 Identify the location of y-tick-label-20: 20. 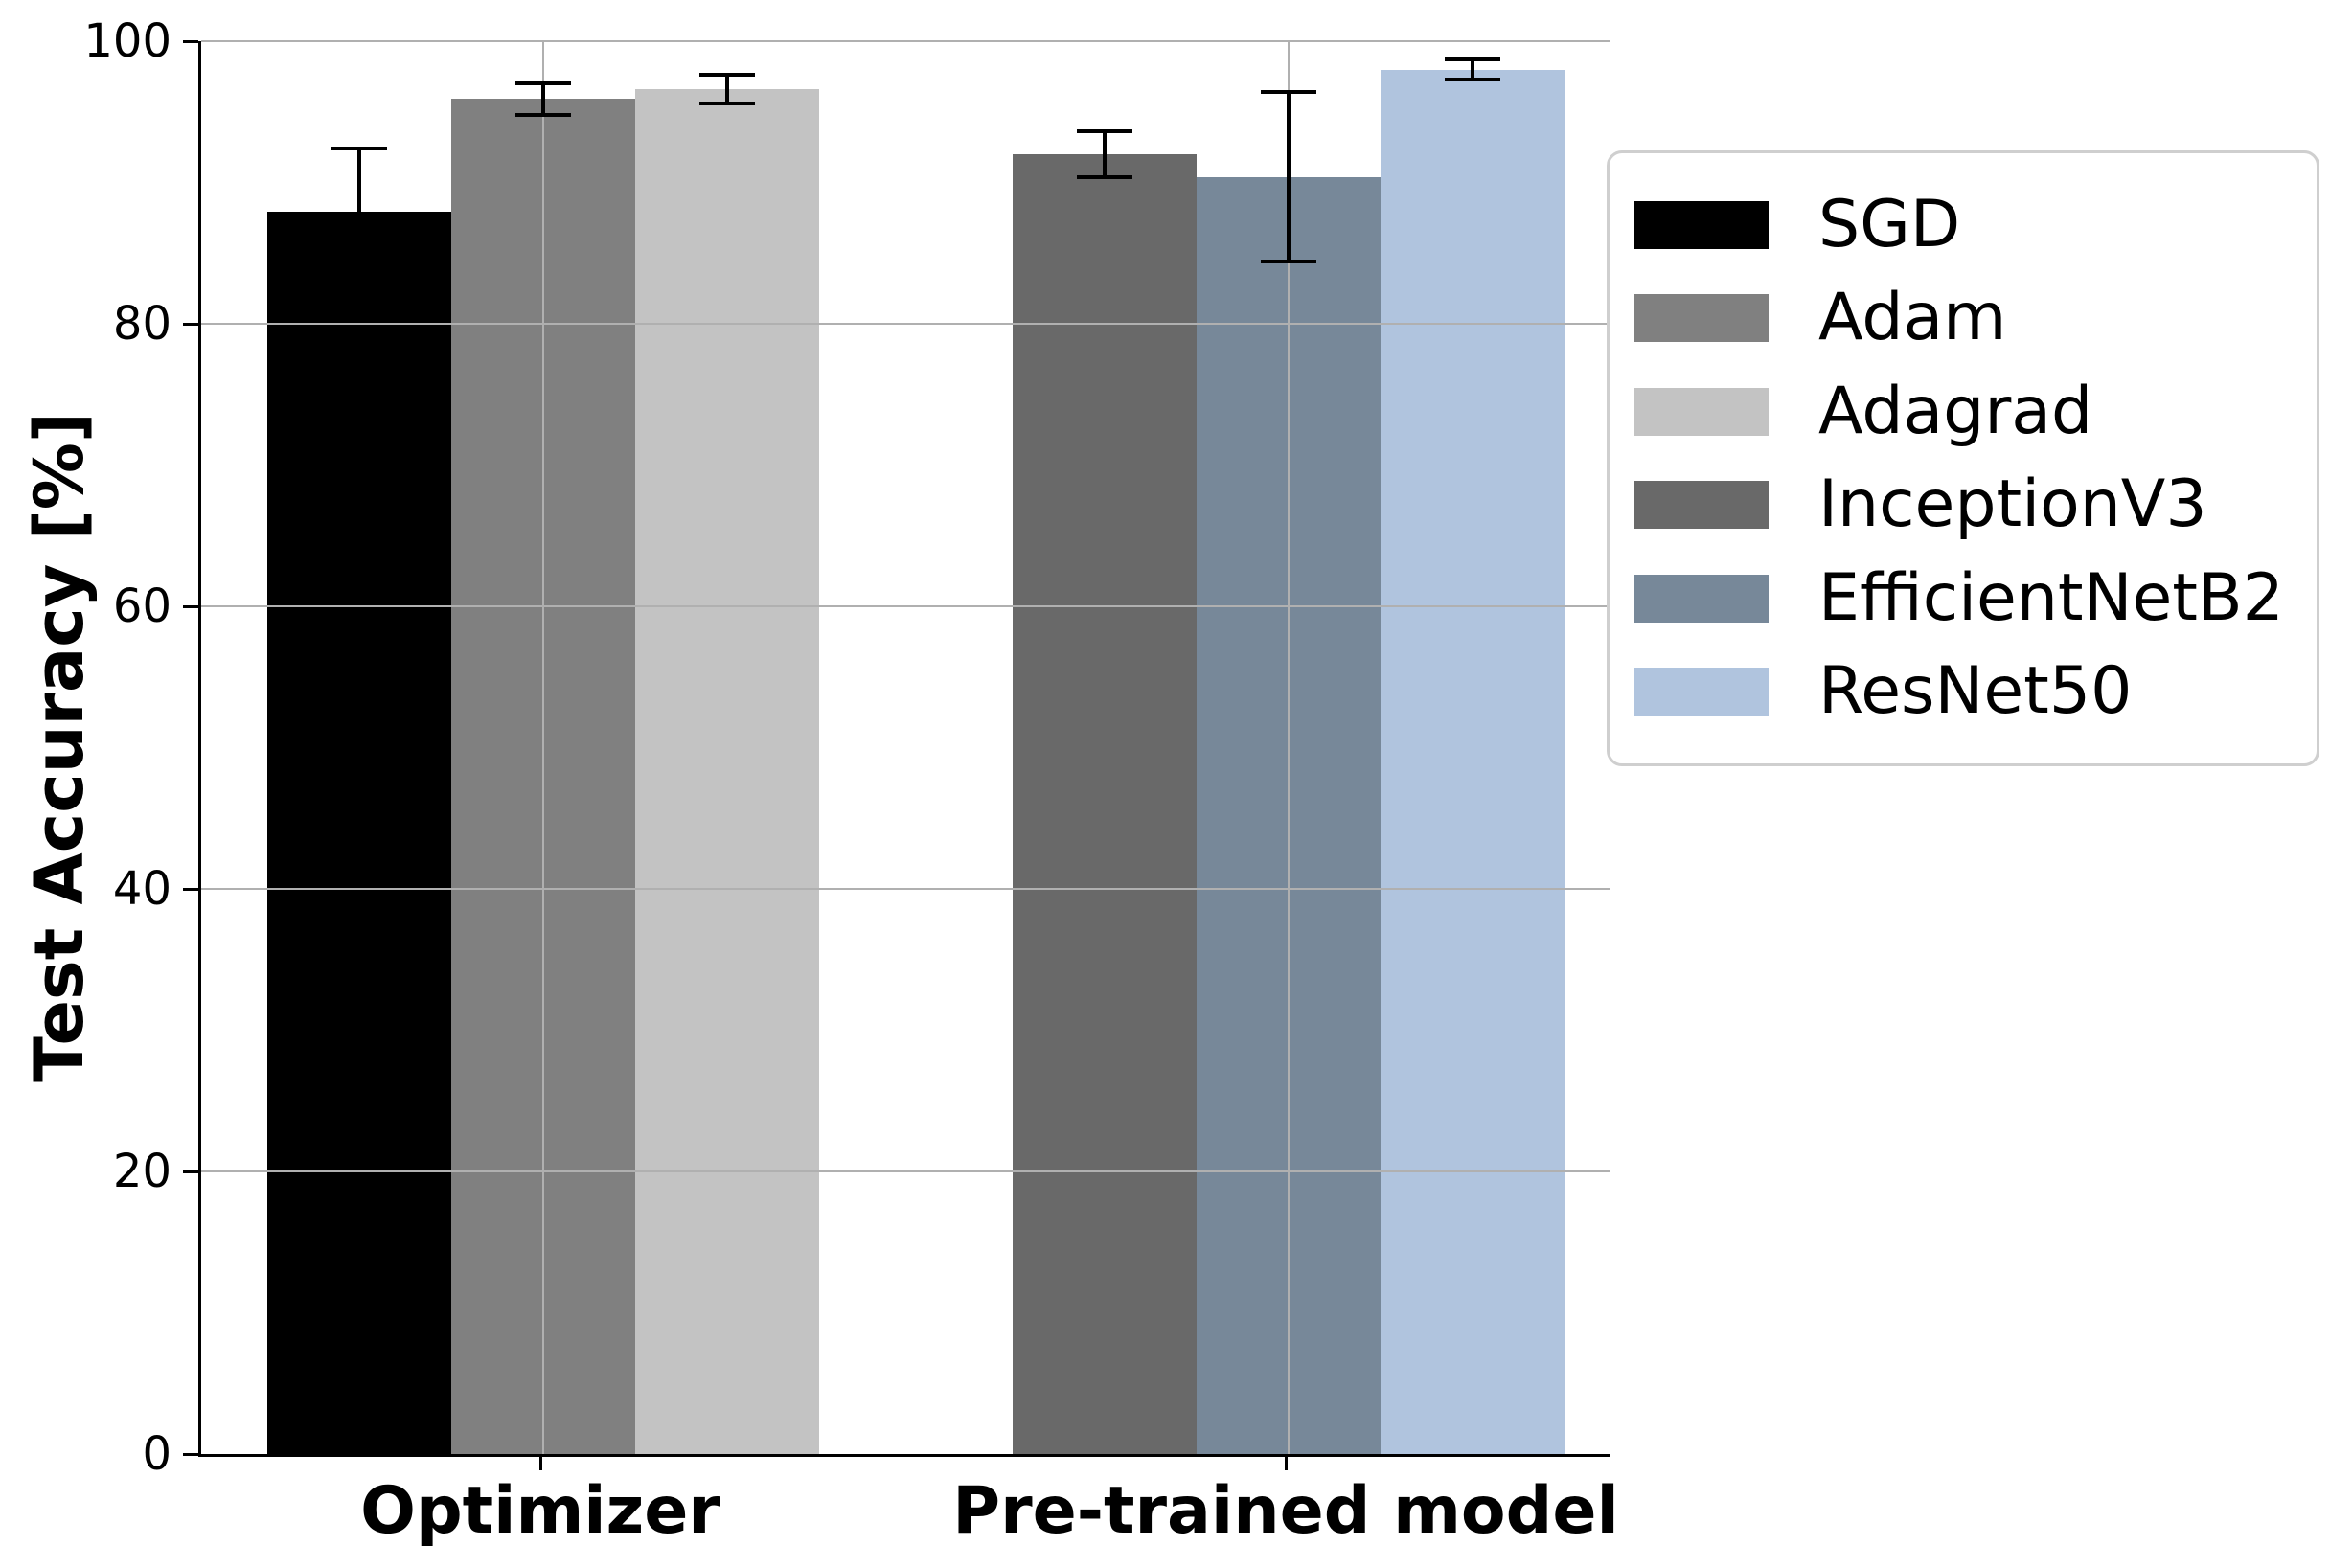
(141, 1171).